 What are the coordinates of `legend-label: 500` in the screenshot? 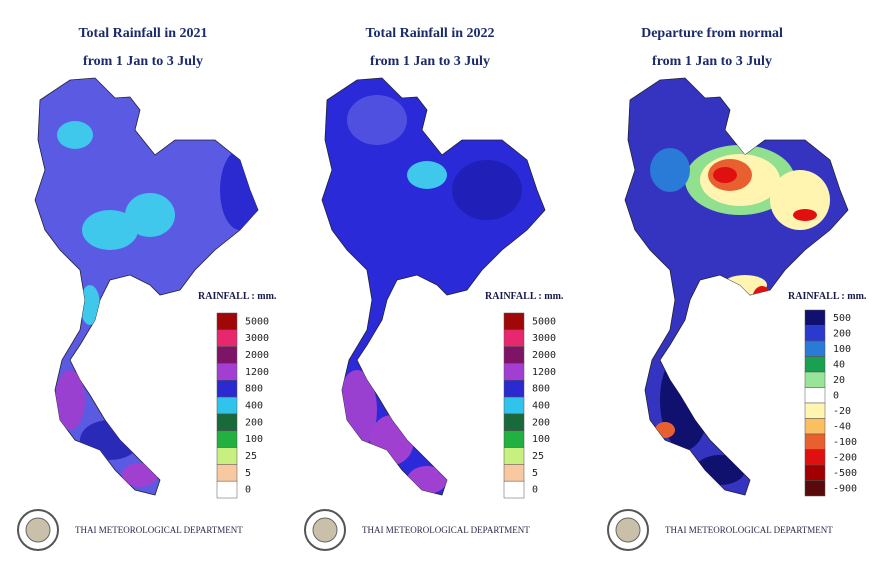 It's located at (842, 318).